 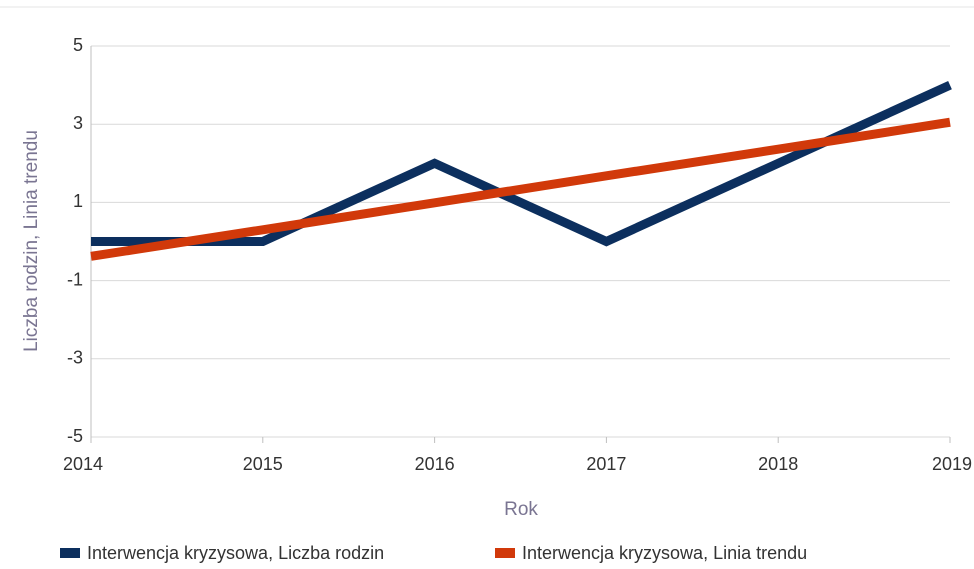 I want to click on x-tick-label: 2014, so click(x=83, y=464).